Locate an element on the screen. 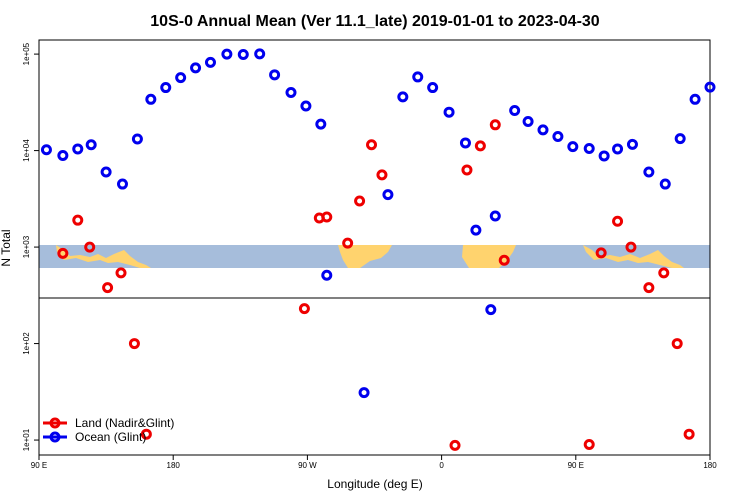 The height and width of the screenshot is (500, 750). y-tick-label: 1e+05 is located at coordinates (26, 53).